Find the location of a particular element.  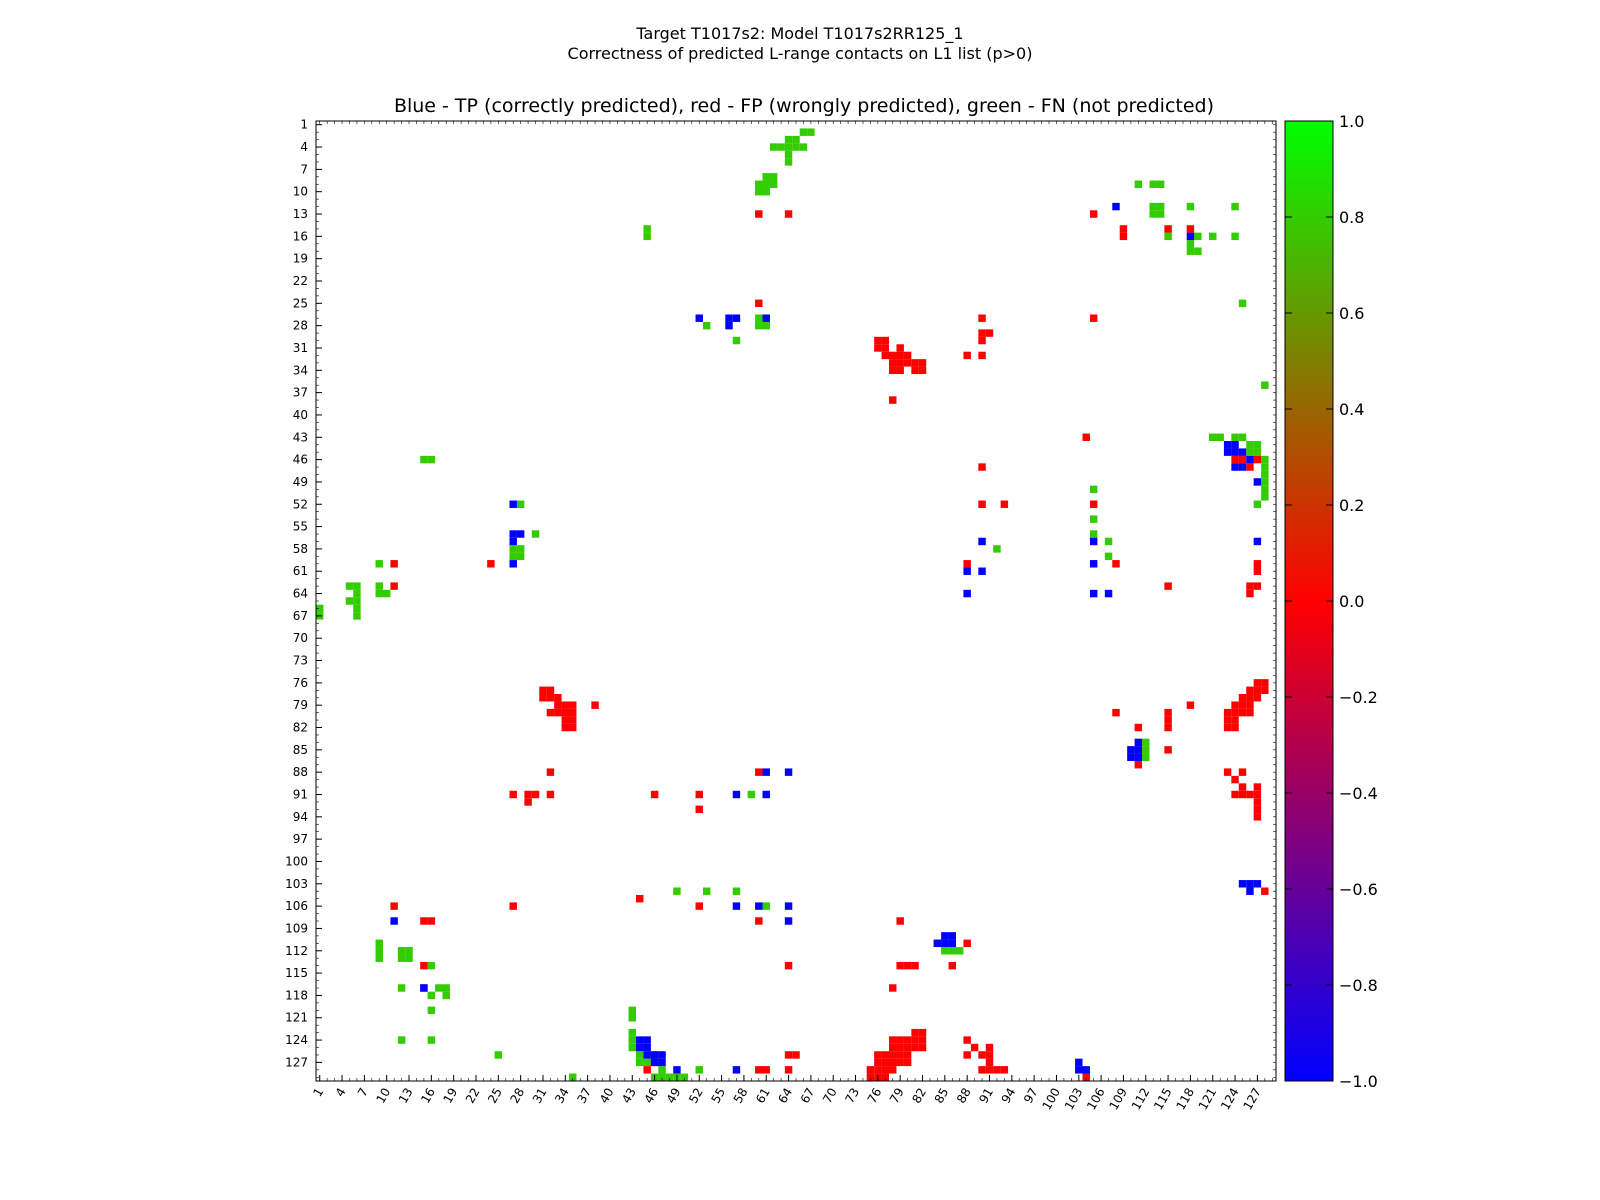

x-tick-label: 13 is located at coordinates (406, 1096).